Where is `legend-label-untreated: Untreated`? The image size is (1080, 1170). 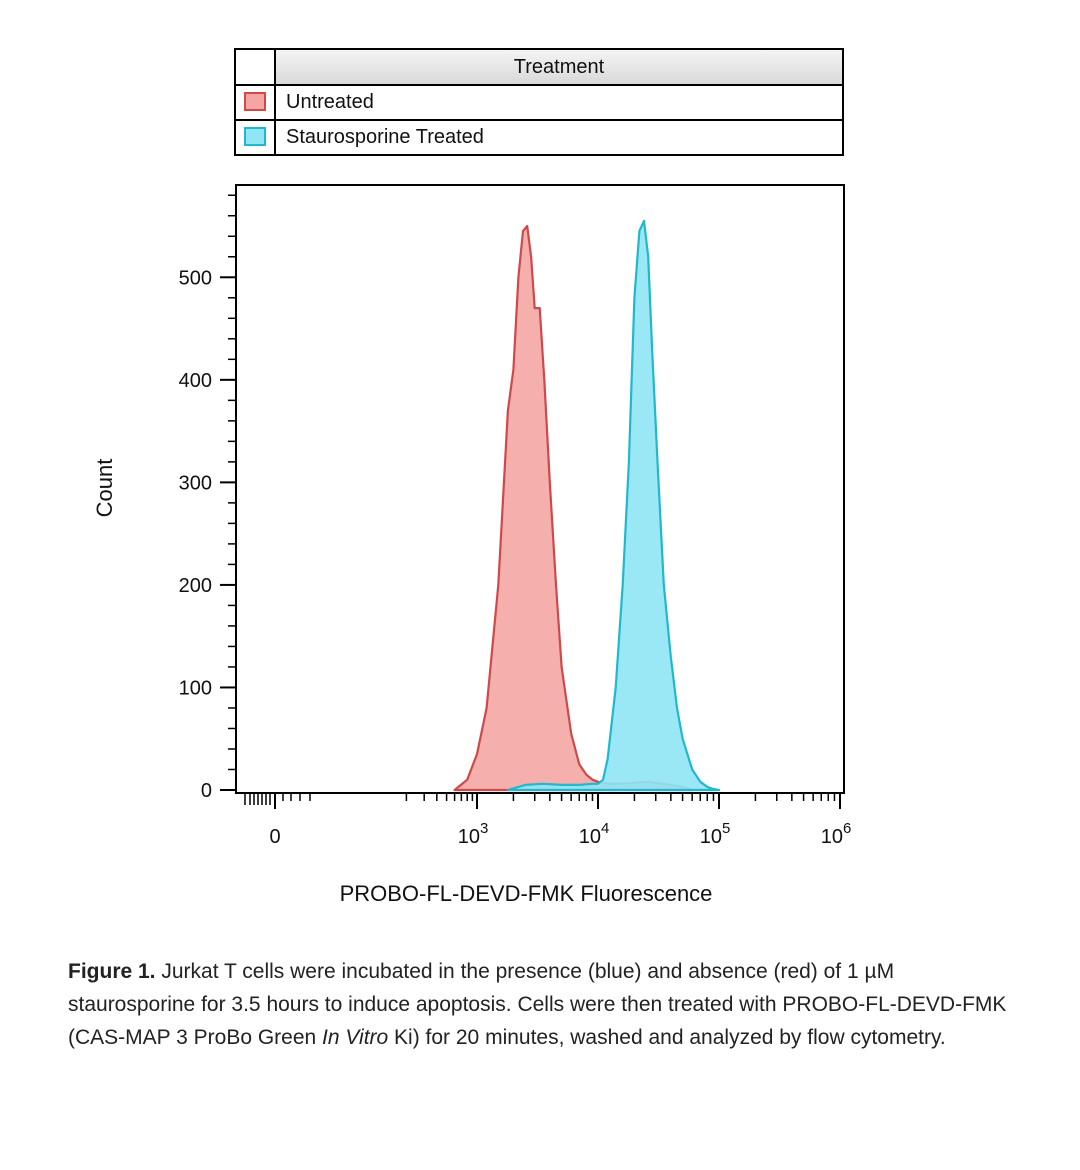
legend-label-untreated: Untreated is located at coordinates (330, 102).